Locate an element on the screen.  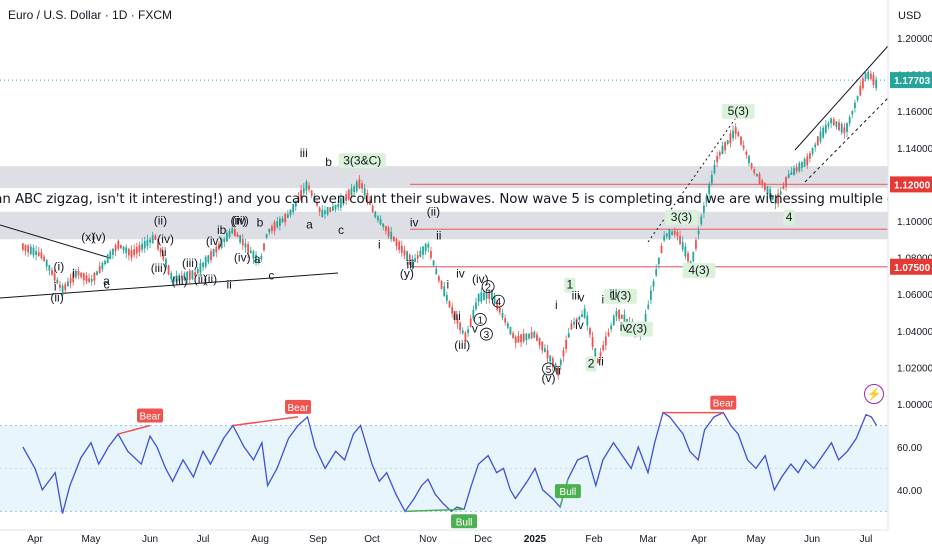
lightning-icon: ⚡ is located at coordinates (874, 394).